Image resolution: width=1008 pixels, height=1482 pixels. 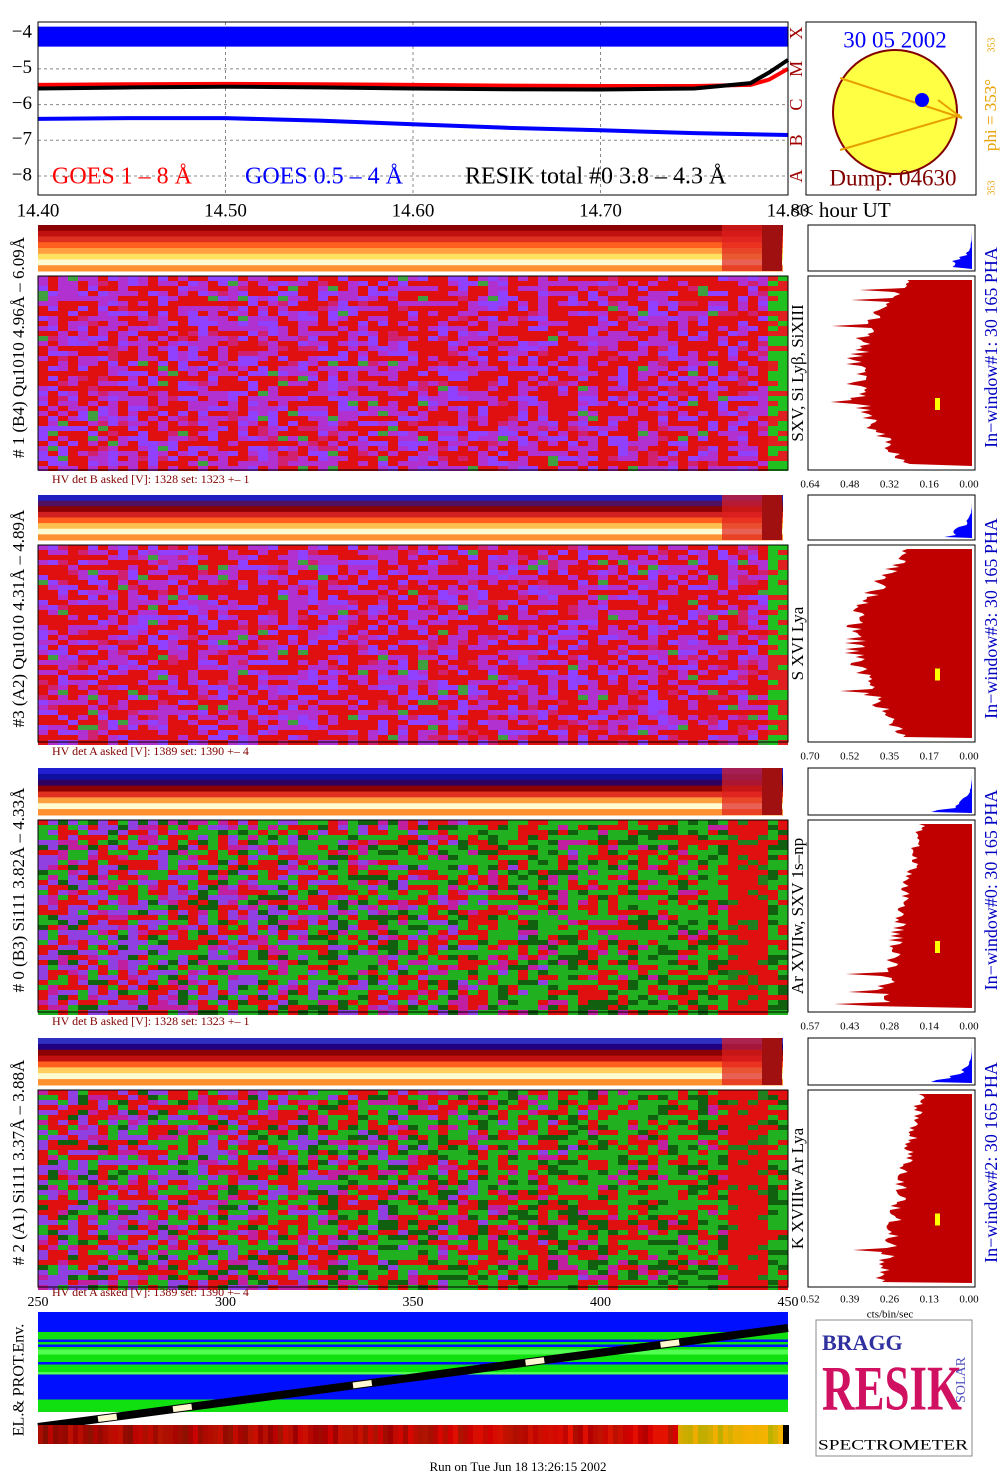 I want to click on series-line, so click(x=413, y=75).